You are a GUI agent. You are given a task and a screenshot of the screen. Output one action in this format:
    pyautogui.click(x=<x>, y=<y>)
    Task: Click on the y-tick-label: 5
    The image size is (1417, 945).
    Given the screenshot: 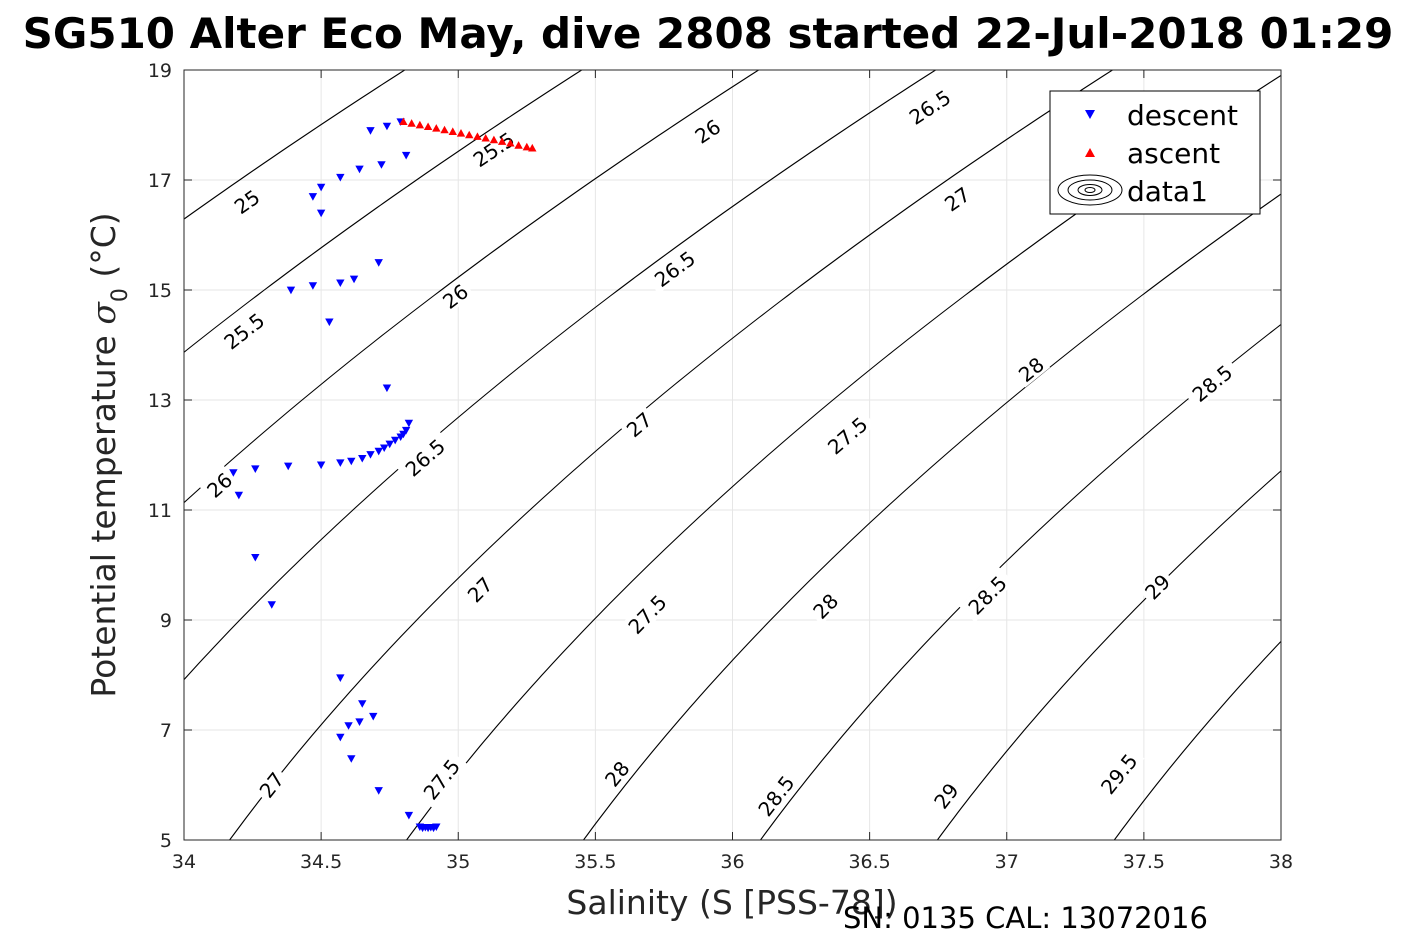 What is the action you would take?
    pyautogui.click(x=166, y=841)
    